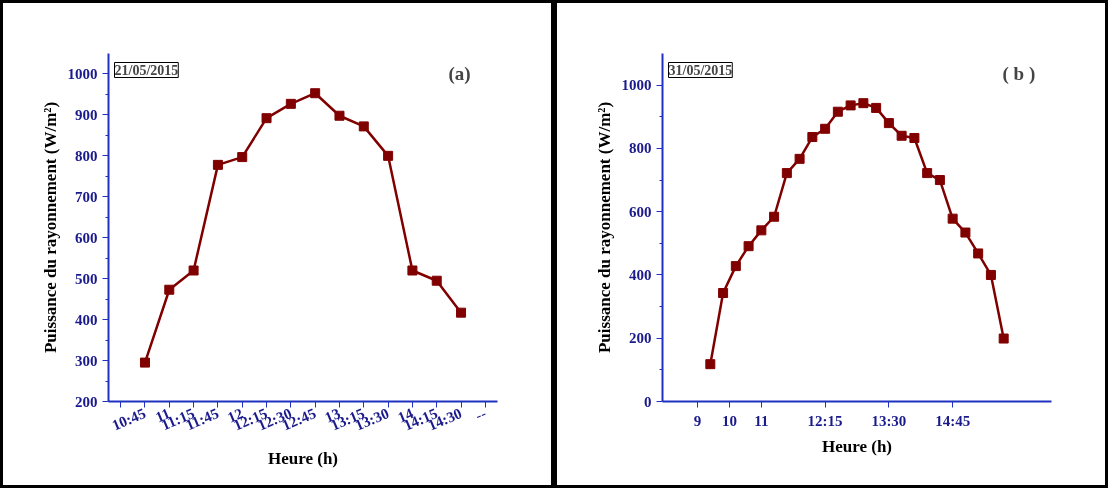 This screenshot has width=1117, height=492. What do you see at coordinates (953, 420) in the screenshot?
I see `x-tick-label: 14:45` at bounding box center [953, 420].